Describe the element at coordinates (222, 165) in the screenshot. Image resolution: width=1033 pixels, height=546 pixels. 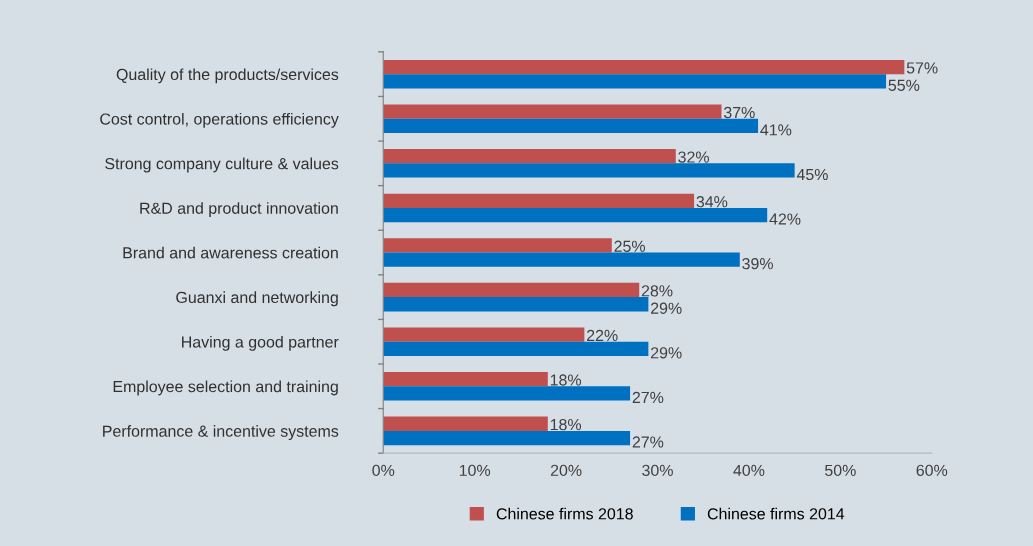
I see `y-tick-label: Strong company culture & values` at that location.